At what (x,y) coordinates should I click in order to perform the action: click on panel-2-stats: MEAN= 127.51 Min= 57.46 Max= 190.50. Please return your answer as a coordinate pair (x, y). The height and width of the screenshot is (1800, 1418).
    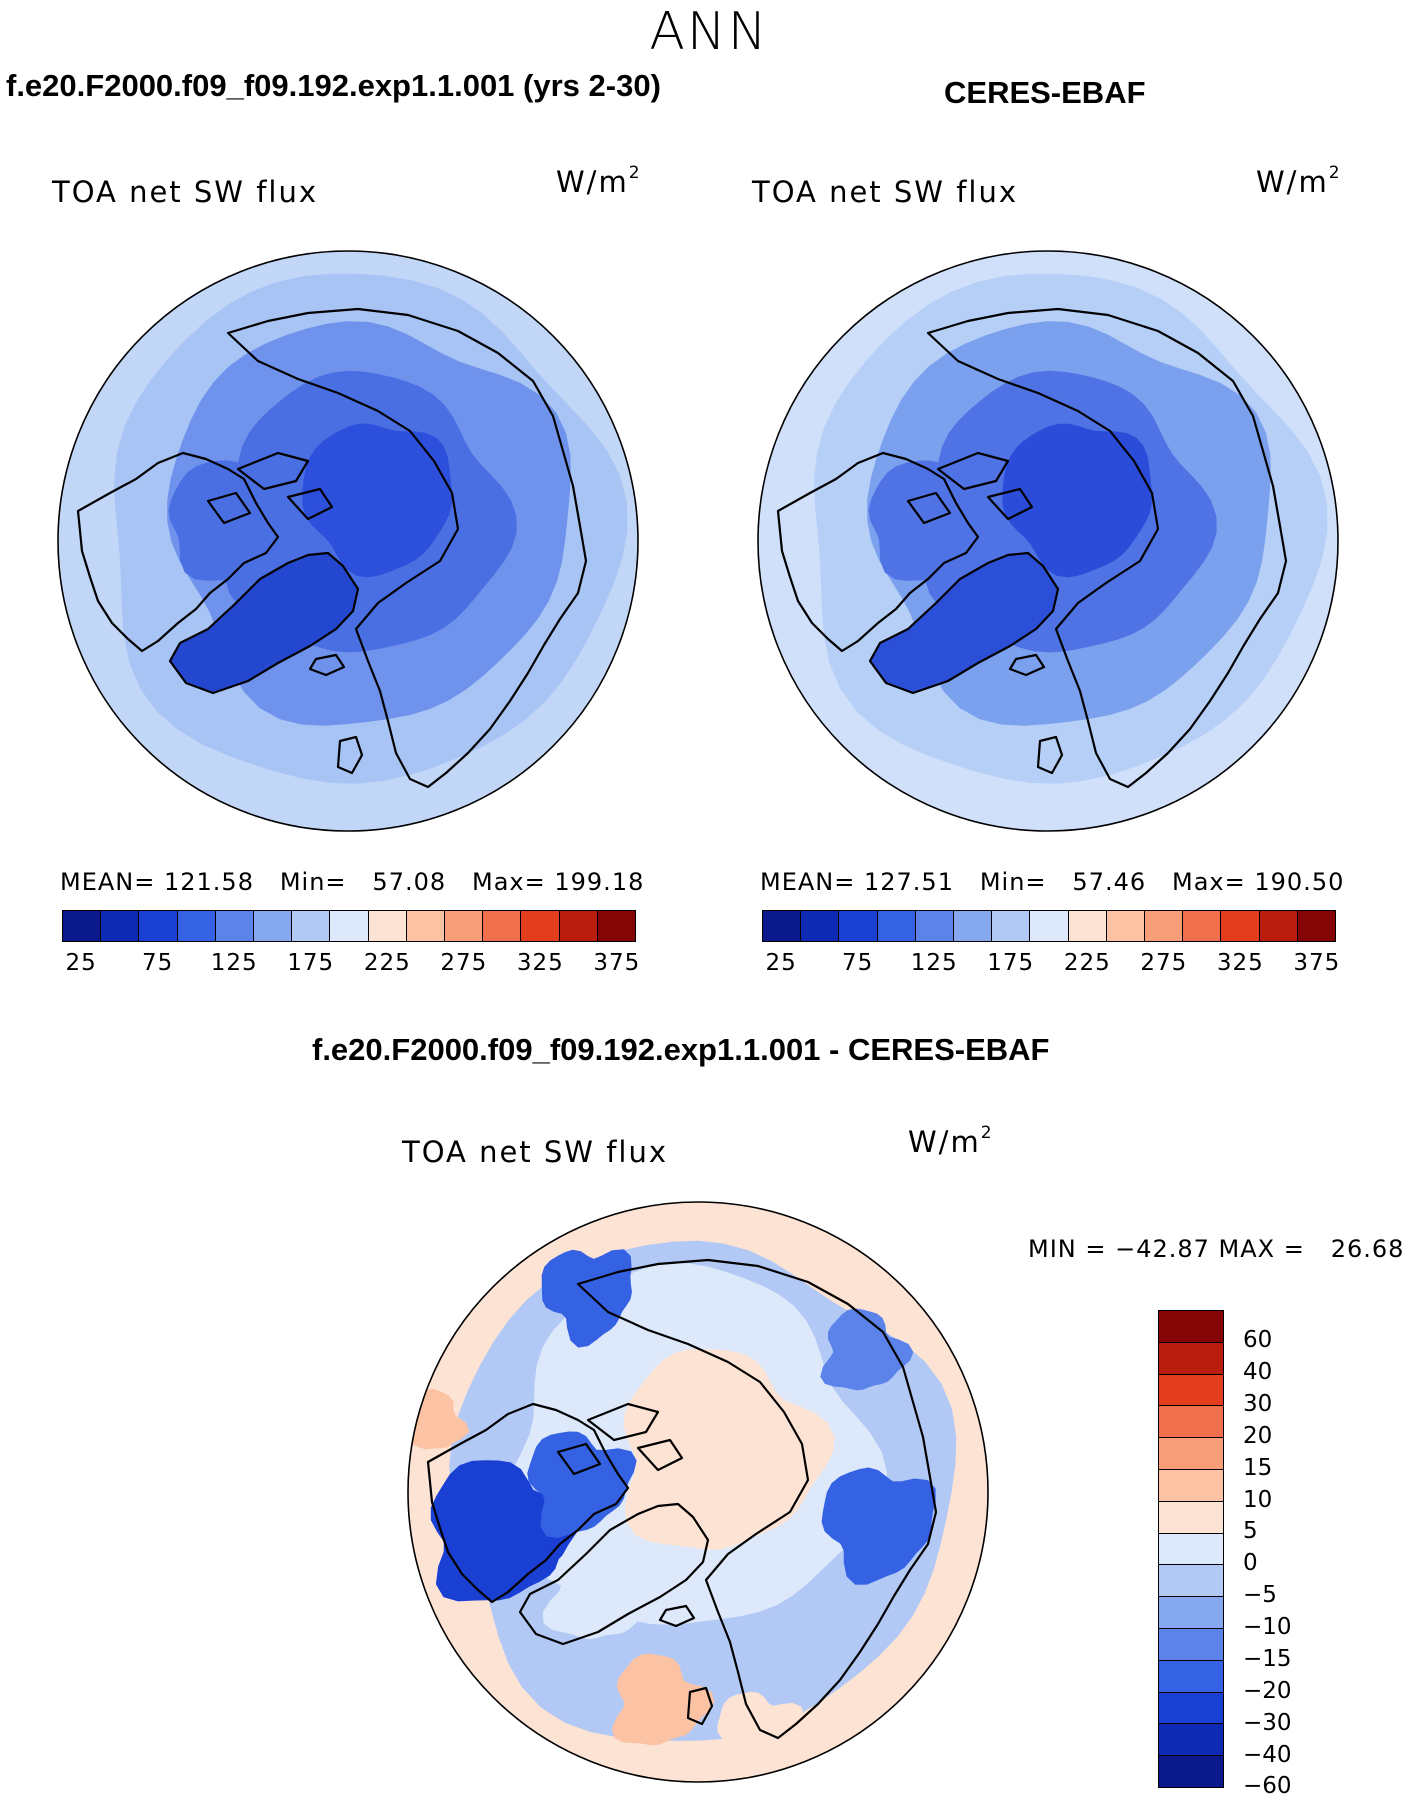
    Looking at the image, I should click on (1052, 882).